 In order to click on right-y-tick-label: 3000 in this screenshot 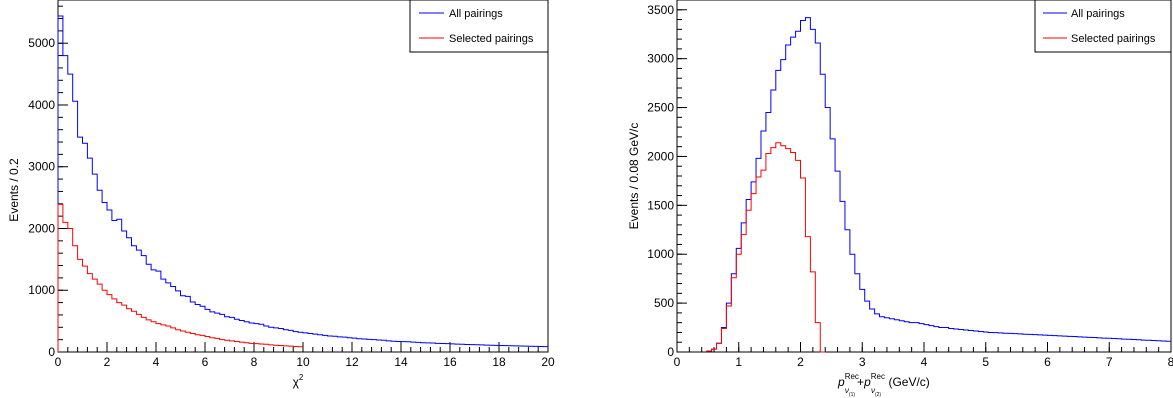, I will do `click(660, 59)`.